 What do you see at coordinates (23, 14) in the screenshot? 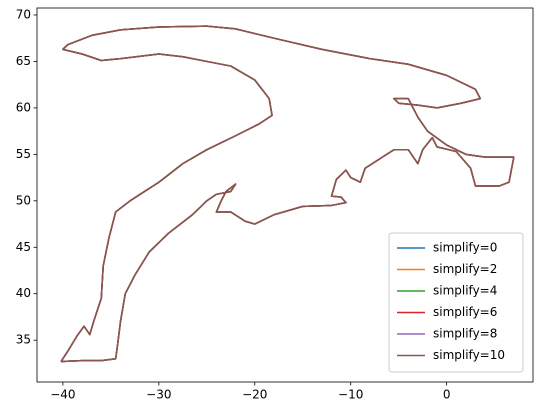
I see `y-tick-label: 70` at bounding box center [23, 14].